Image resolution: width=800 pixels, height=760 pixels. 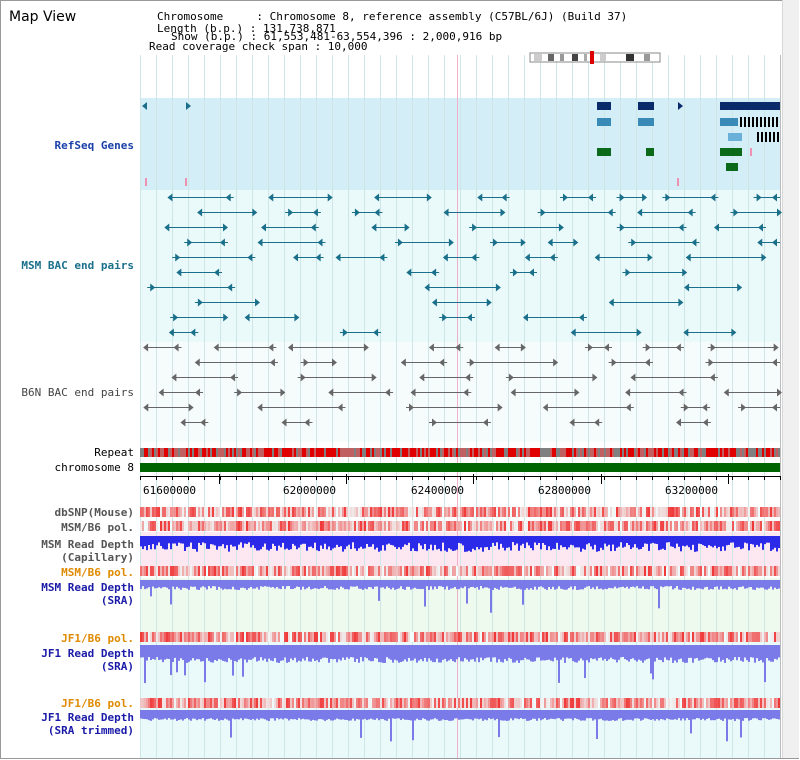 I want to click on refseq-exon, so click(x=769, y=122).